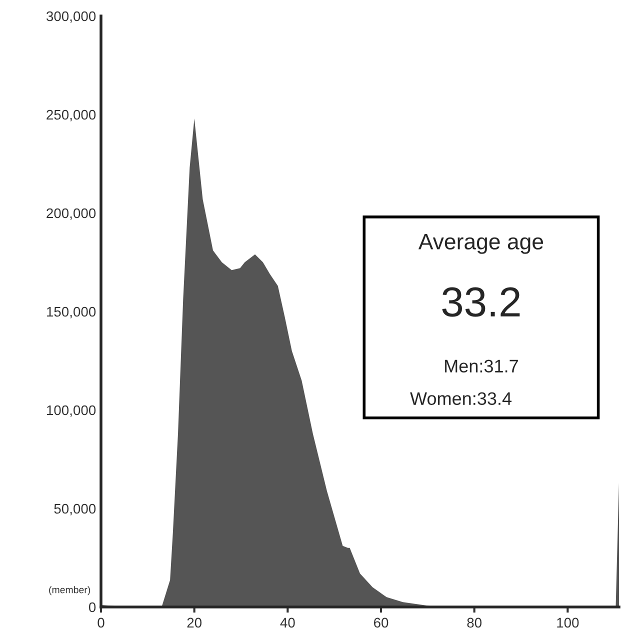  Describe the element at coordinates (71, 312) in the screenshot. I see `y-tick-label: 150,000` at that location.